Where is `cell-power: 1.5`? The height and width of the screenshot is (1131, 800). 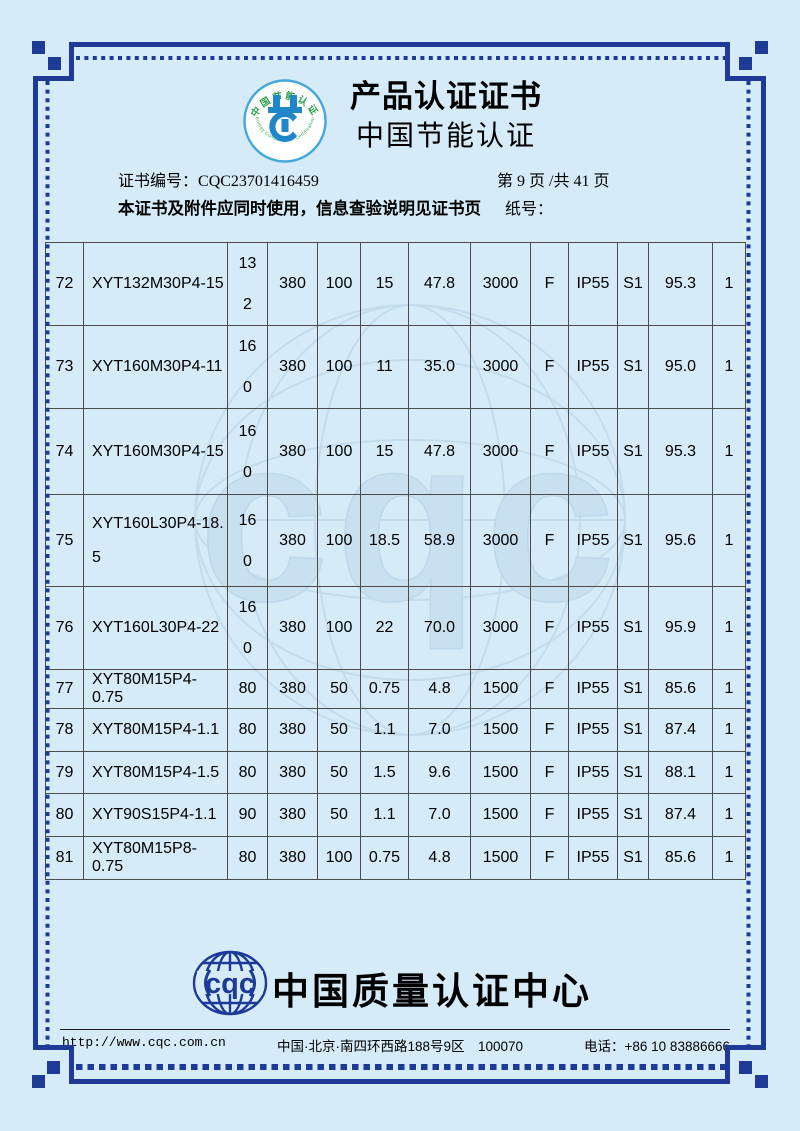
cell-power: 1.5 is located at coordinates (384, 772).